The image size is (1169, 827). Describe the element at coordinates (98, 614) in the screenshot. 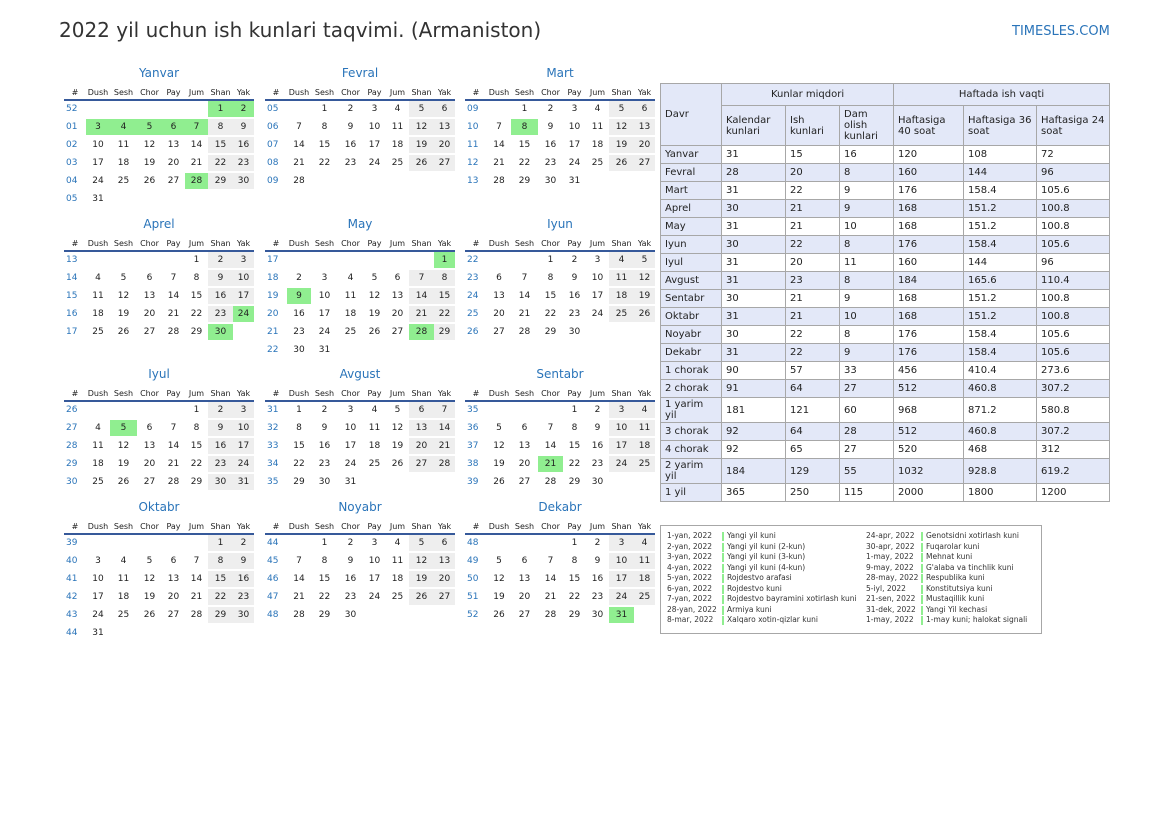

I see `day-cell: 24` at that location.